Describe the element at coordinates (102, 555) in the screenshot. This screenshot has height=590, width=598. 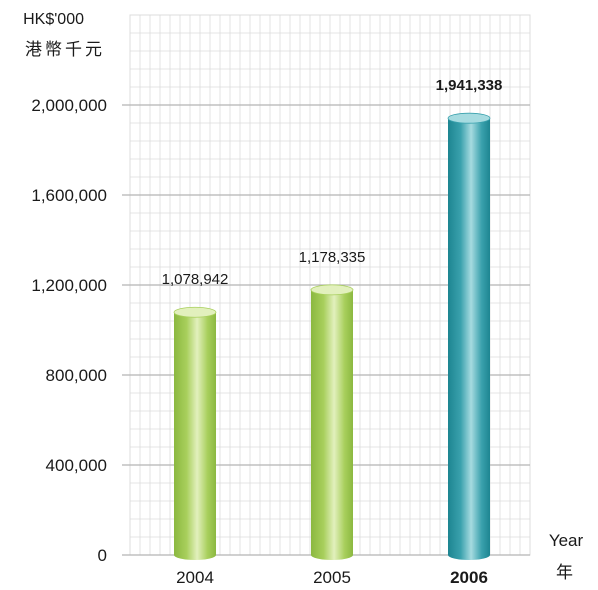
I see `y-tick-label: 0` at that location.